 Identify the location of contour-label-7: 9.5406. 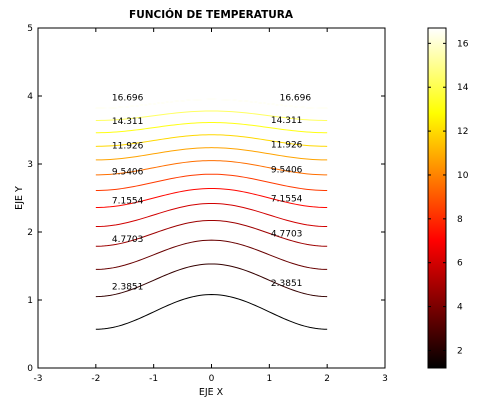
(287, 170).